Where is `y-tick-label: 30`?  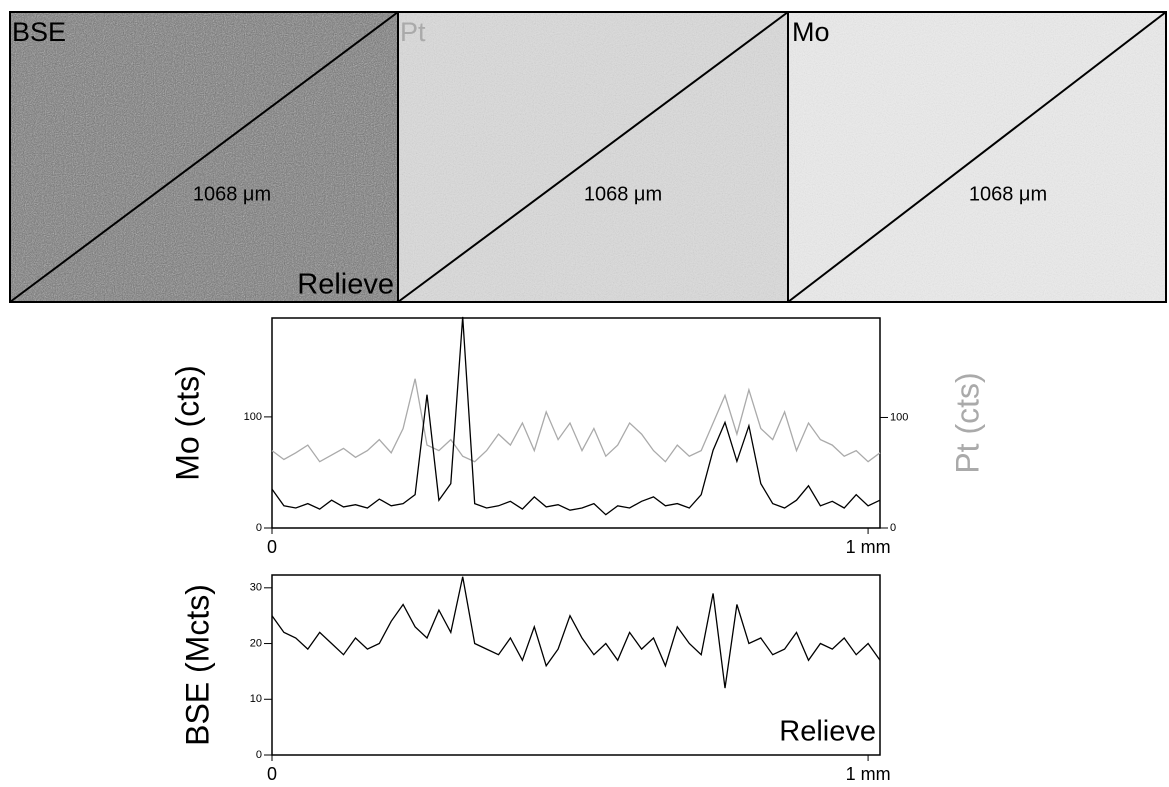 y-tick-label: 30 is located at coordinates (256, 588).